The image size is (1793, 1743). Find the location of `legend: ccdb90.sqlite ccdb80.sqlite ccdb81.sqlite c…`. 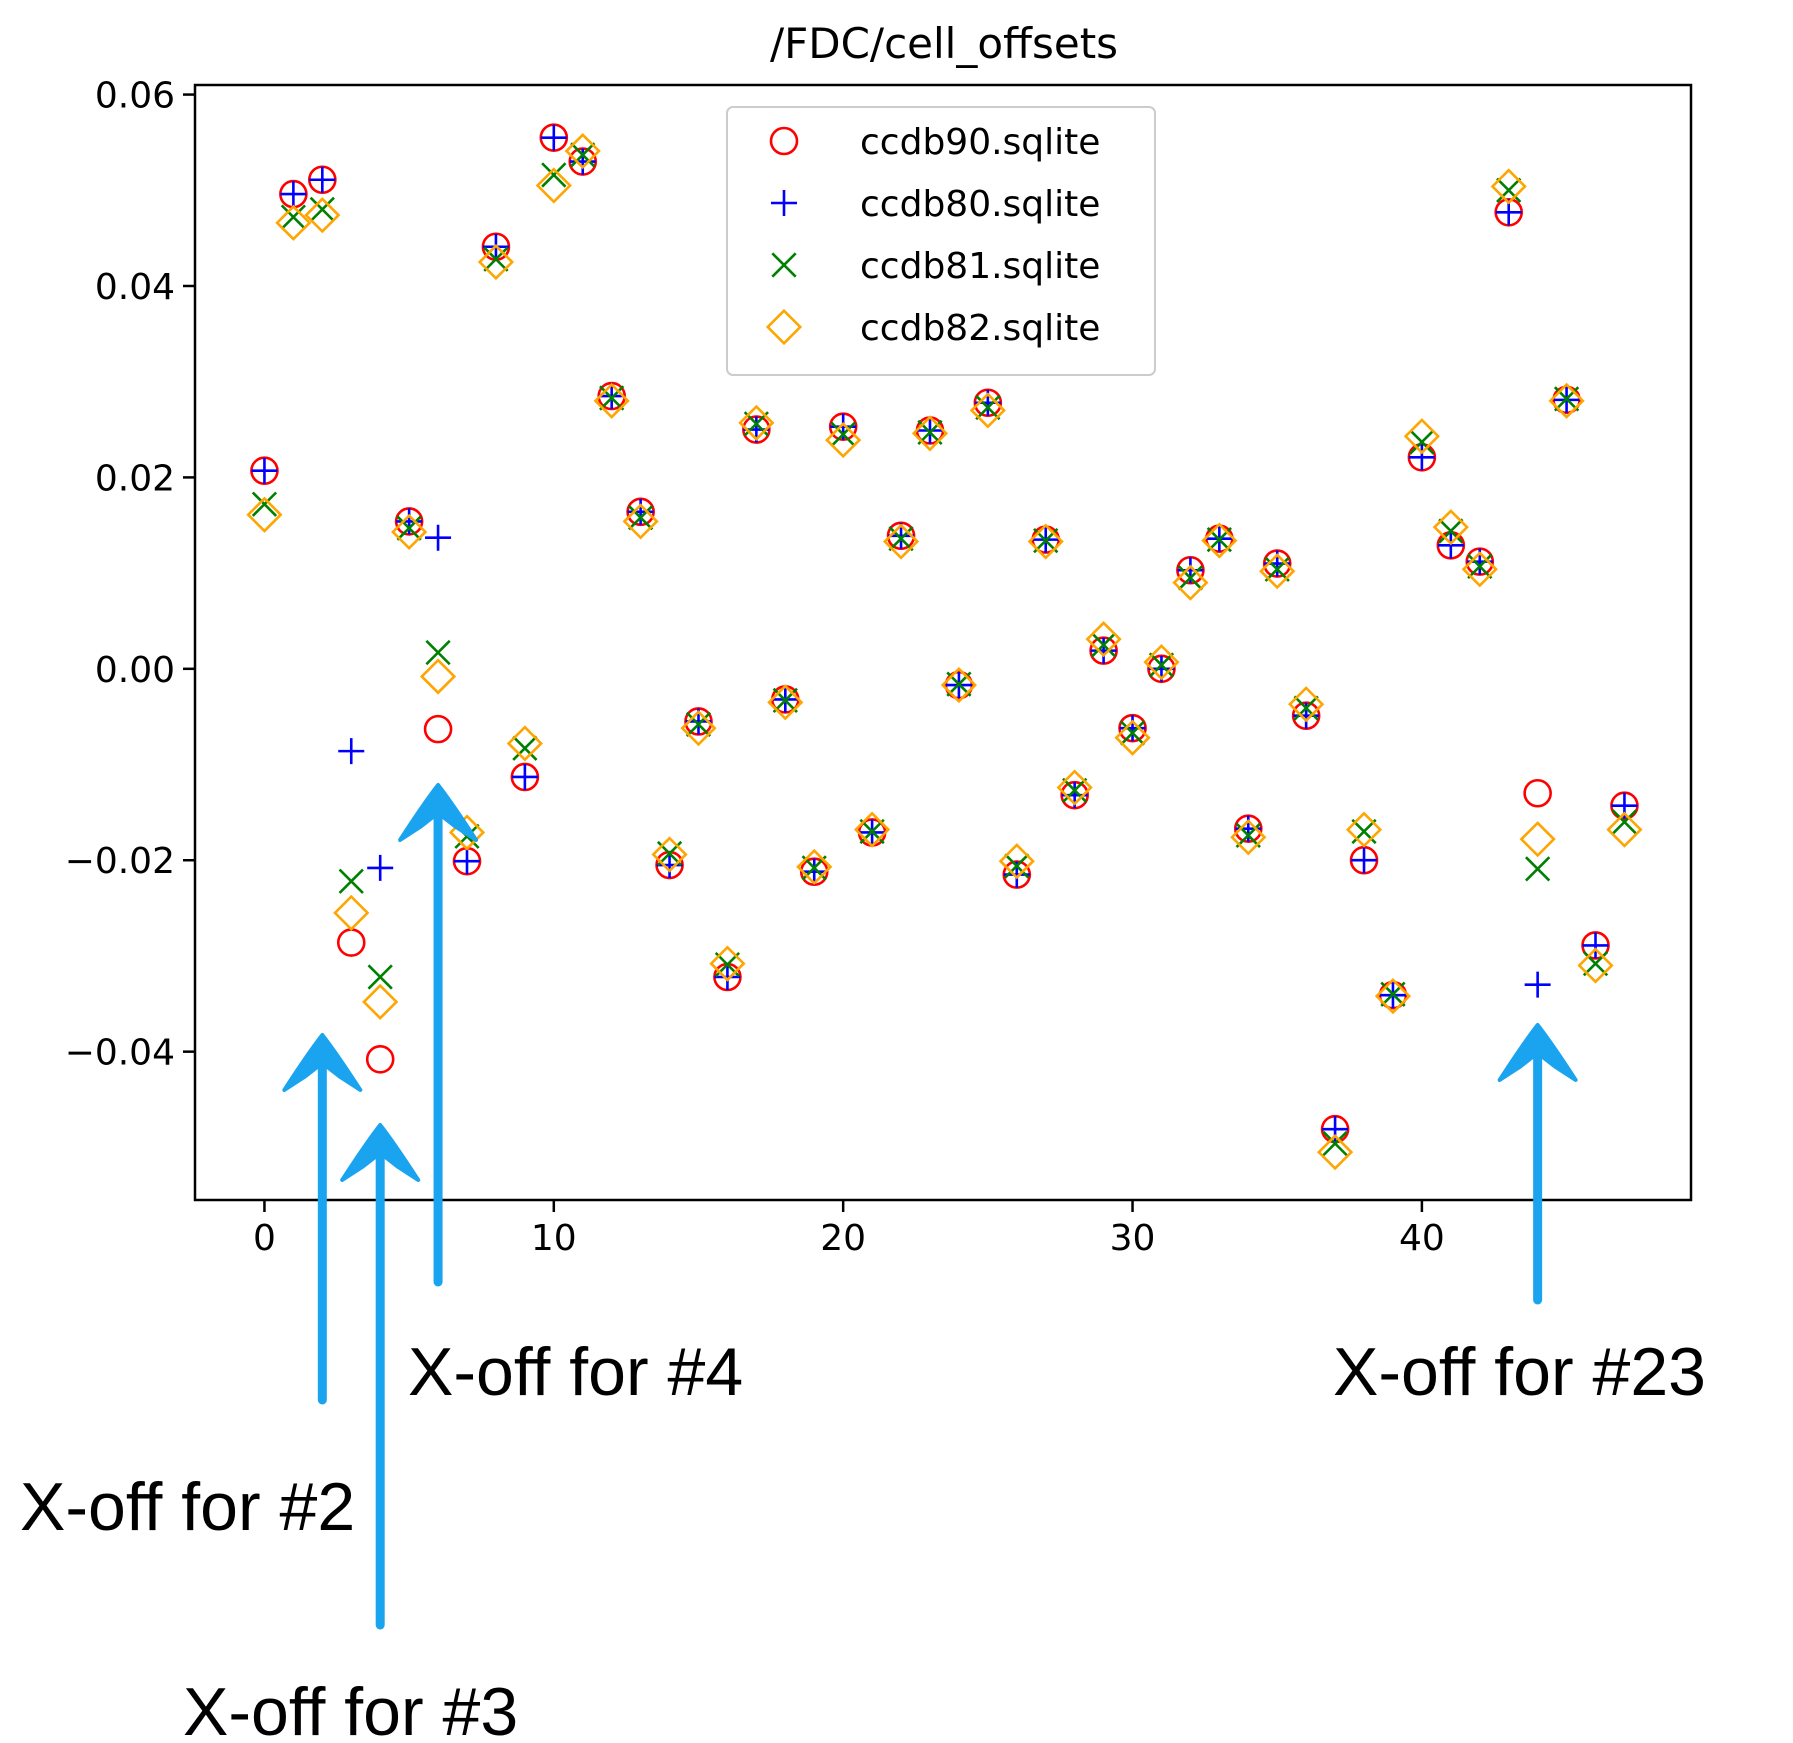

legend: ccdb90.sqlite ccdb80.sqlite ccdb81.sqlite c… is located at coordinates (941, 241).